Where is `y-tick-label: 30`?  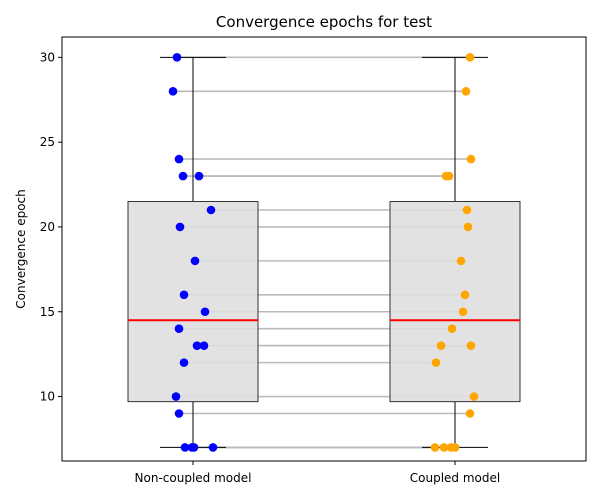 y-tick-label: 30 is located at coordinates (47, 57).